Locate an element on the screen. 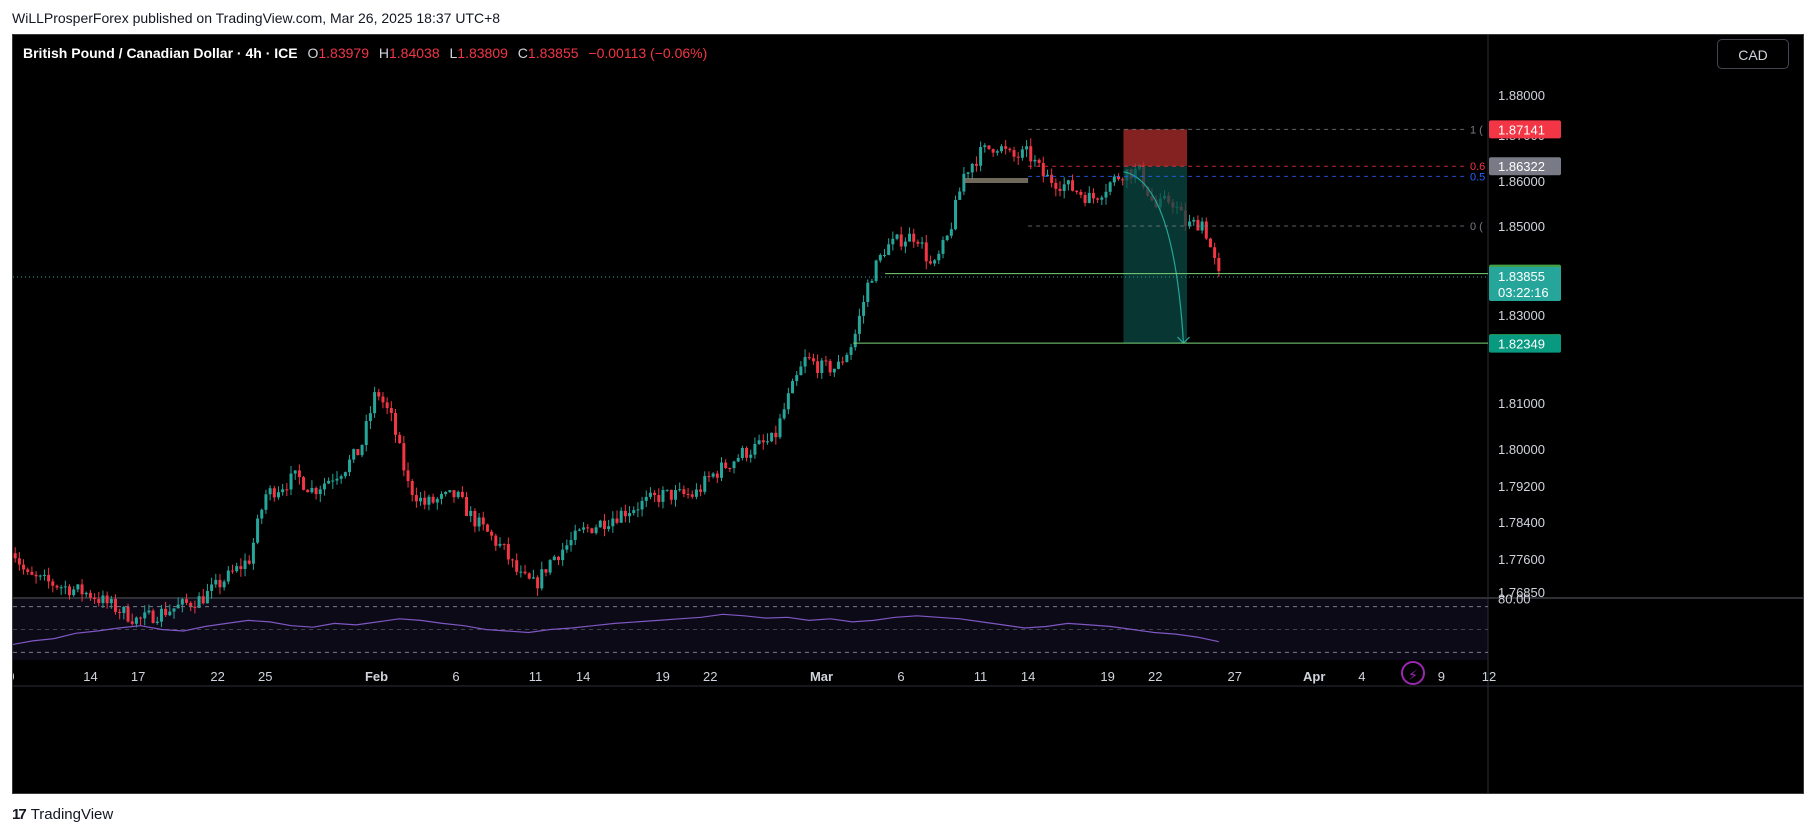 This screenshot has width=1814, height=836. stop-loss-zone is located at coordinates (1155, 148).